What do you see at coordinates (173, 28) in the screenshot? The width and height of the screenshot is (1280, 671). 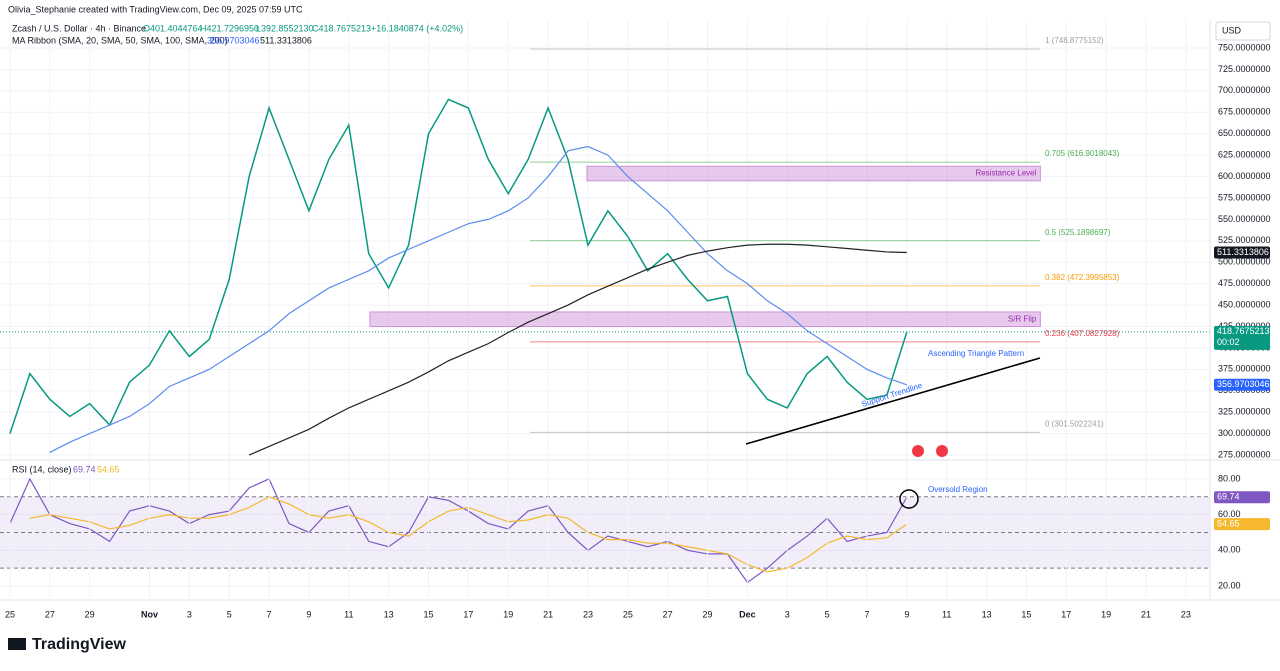 I see `ohlc-open: O401.4044764` at bounding box center [173, 28].